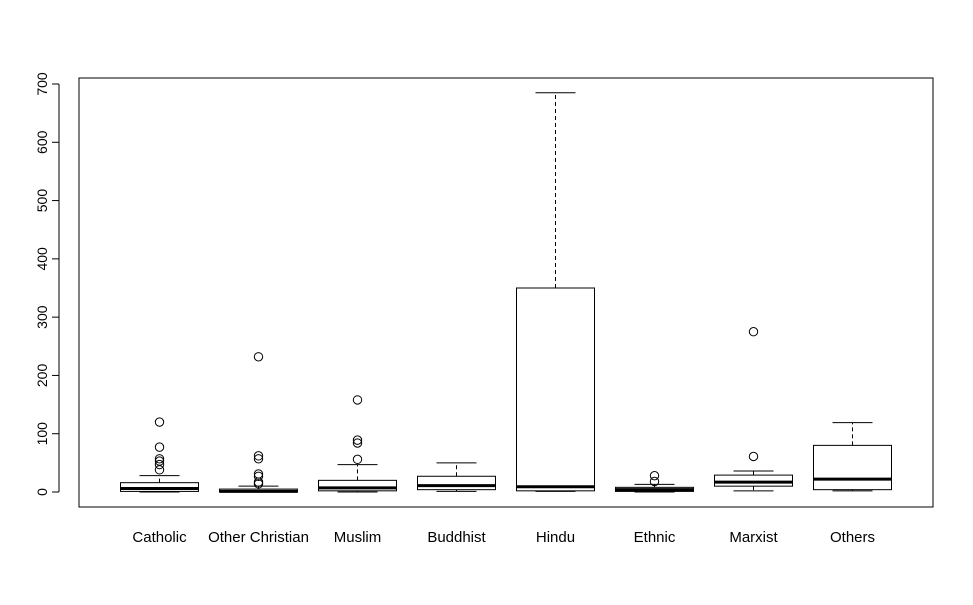 The image size is (973, 605). I want to click on y-tick-label: 100, so click(42, 434).